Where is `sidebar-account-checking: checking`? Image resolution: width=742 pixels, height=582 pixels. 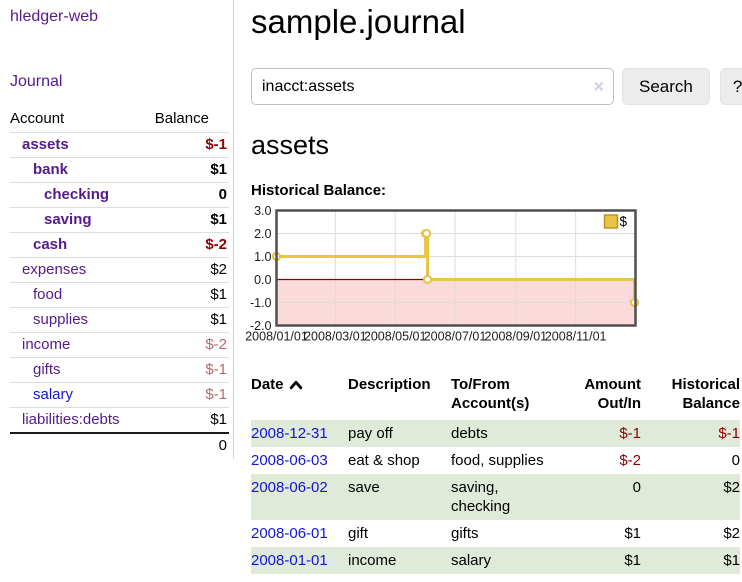
sidebar-account-checking: checking is located at coordinates (77, 194).